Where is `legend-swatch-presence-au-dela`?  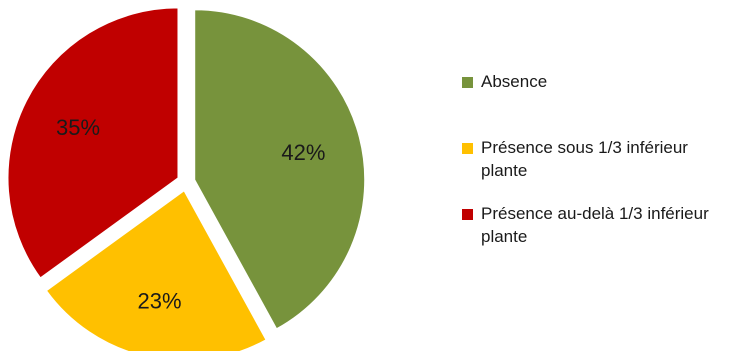 legend-swatch-presence-au-dela is located at coordinates (467, 214).